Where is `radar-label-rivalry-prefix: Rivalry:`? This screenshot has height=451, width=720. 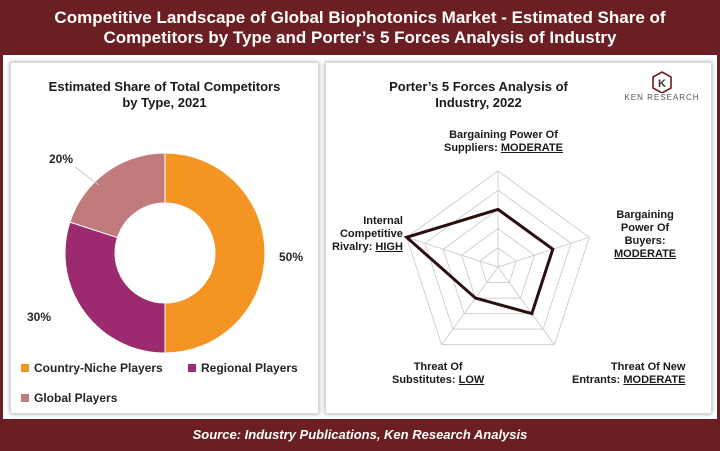
radar-label-rivalry-prefix: Rivalry: is located at coordinates (354, 247).